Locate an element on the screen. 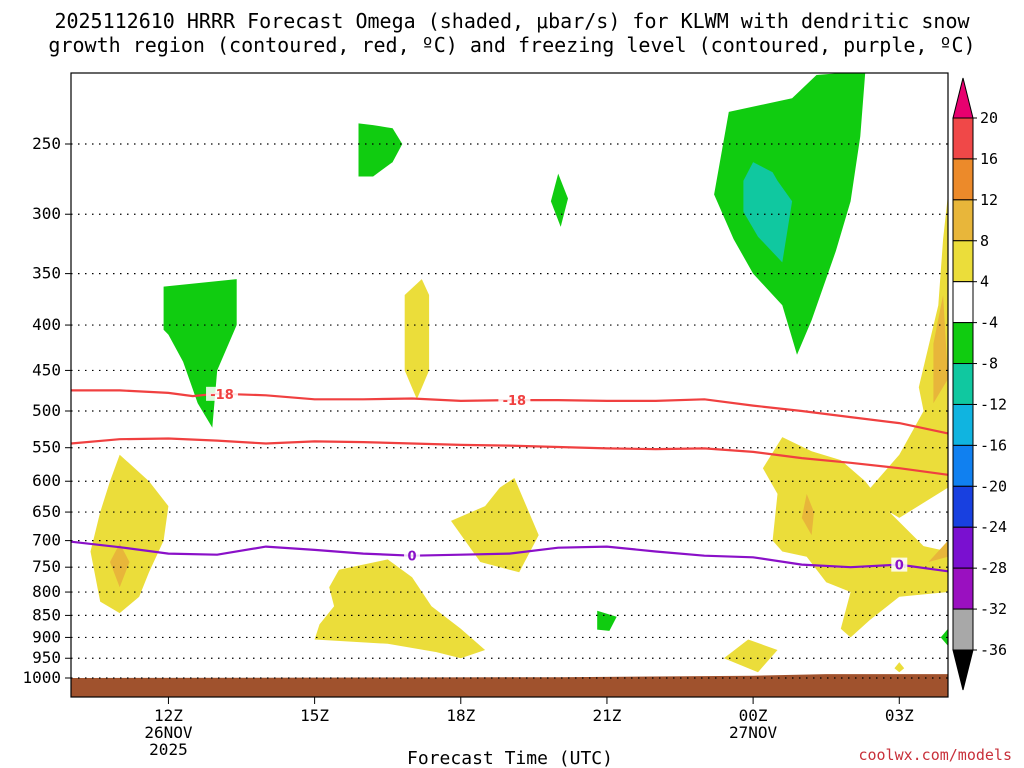 The image size is (1024, 768). x-tick-date-27nov: 27NOV is located at coordinates (753, 732).